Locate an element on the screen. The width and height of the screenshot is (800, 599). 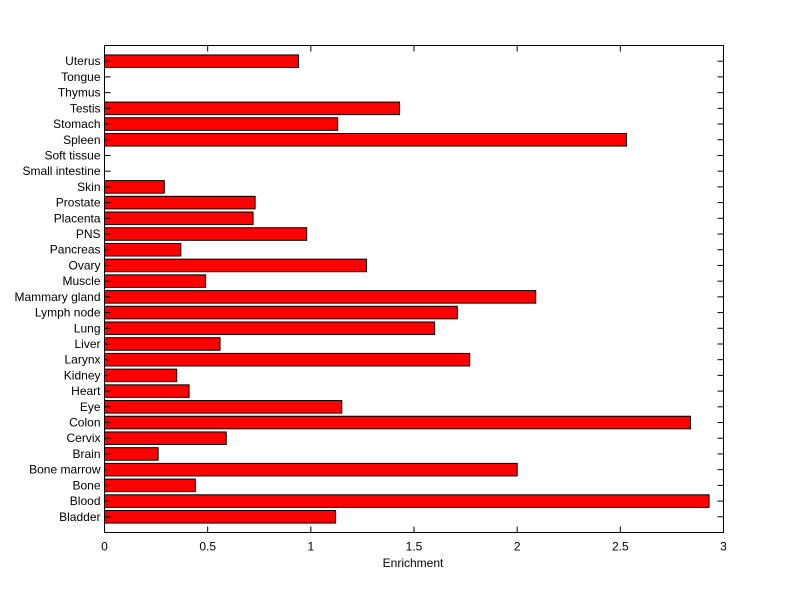
y-tick-label: Small intestine is located at coordinates (61, 171).